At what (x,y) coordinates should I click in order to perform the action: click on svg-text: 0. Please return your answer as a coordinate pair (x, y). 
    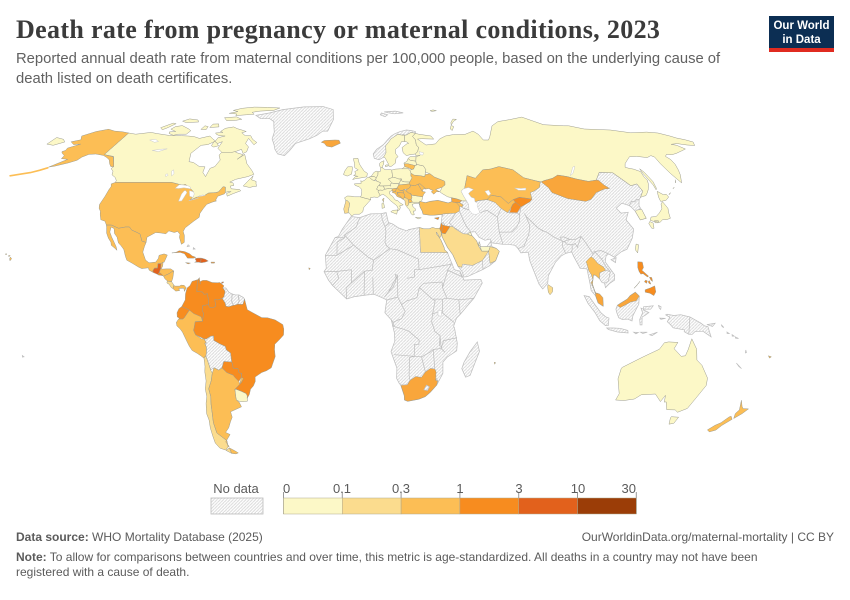
    Looking at the image, I should click on (286, 488).